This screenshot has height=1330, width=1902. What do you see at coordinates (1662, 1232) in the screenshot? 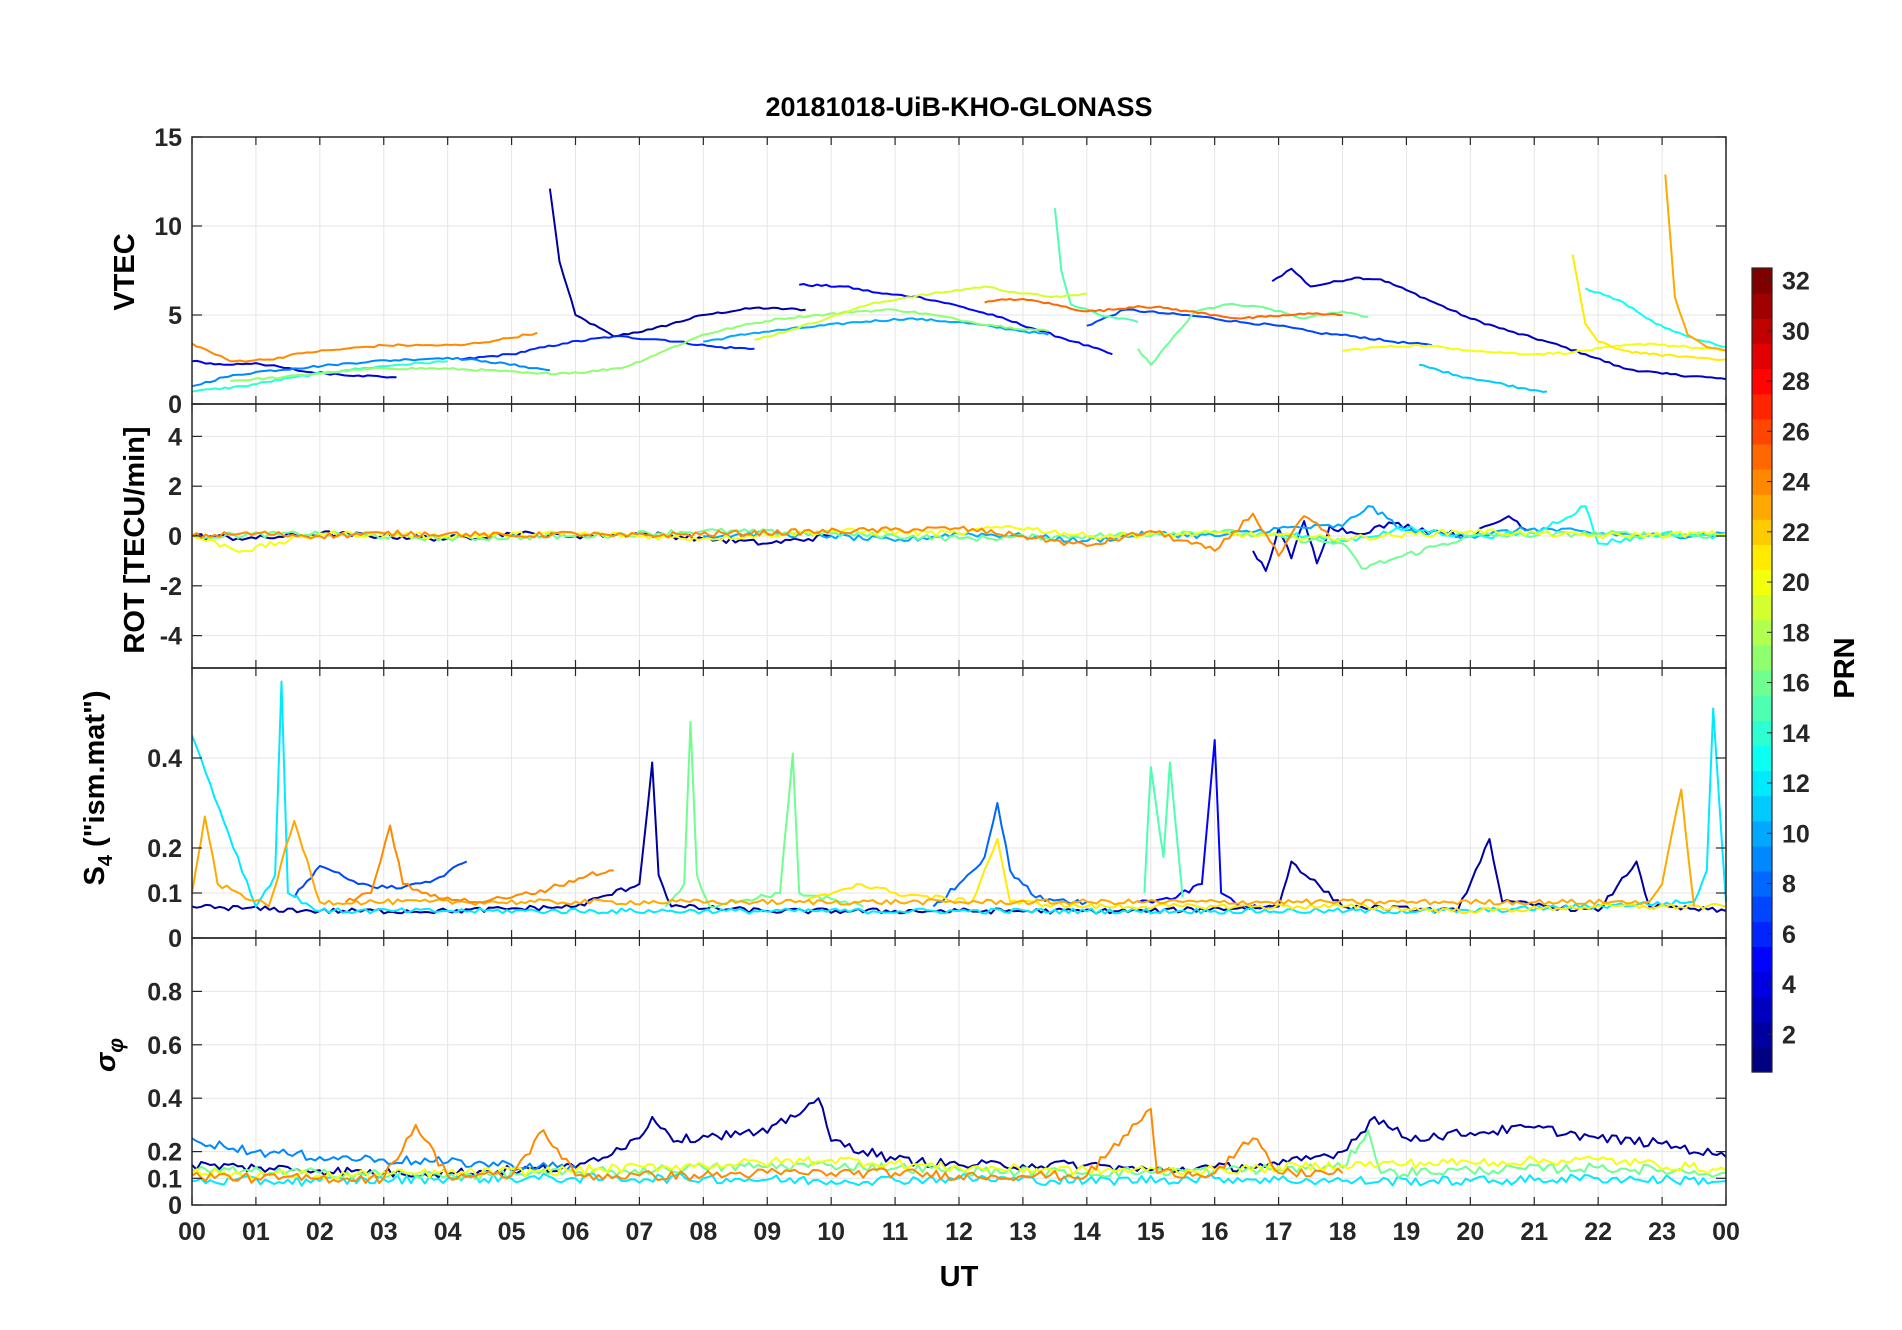
I see `x-tick-label: 23` at bounding box center [1662, 1232].